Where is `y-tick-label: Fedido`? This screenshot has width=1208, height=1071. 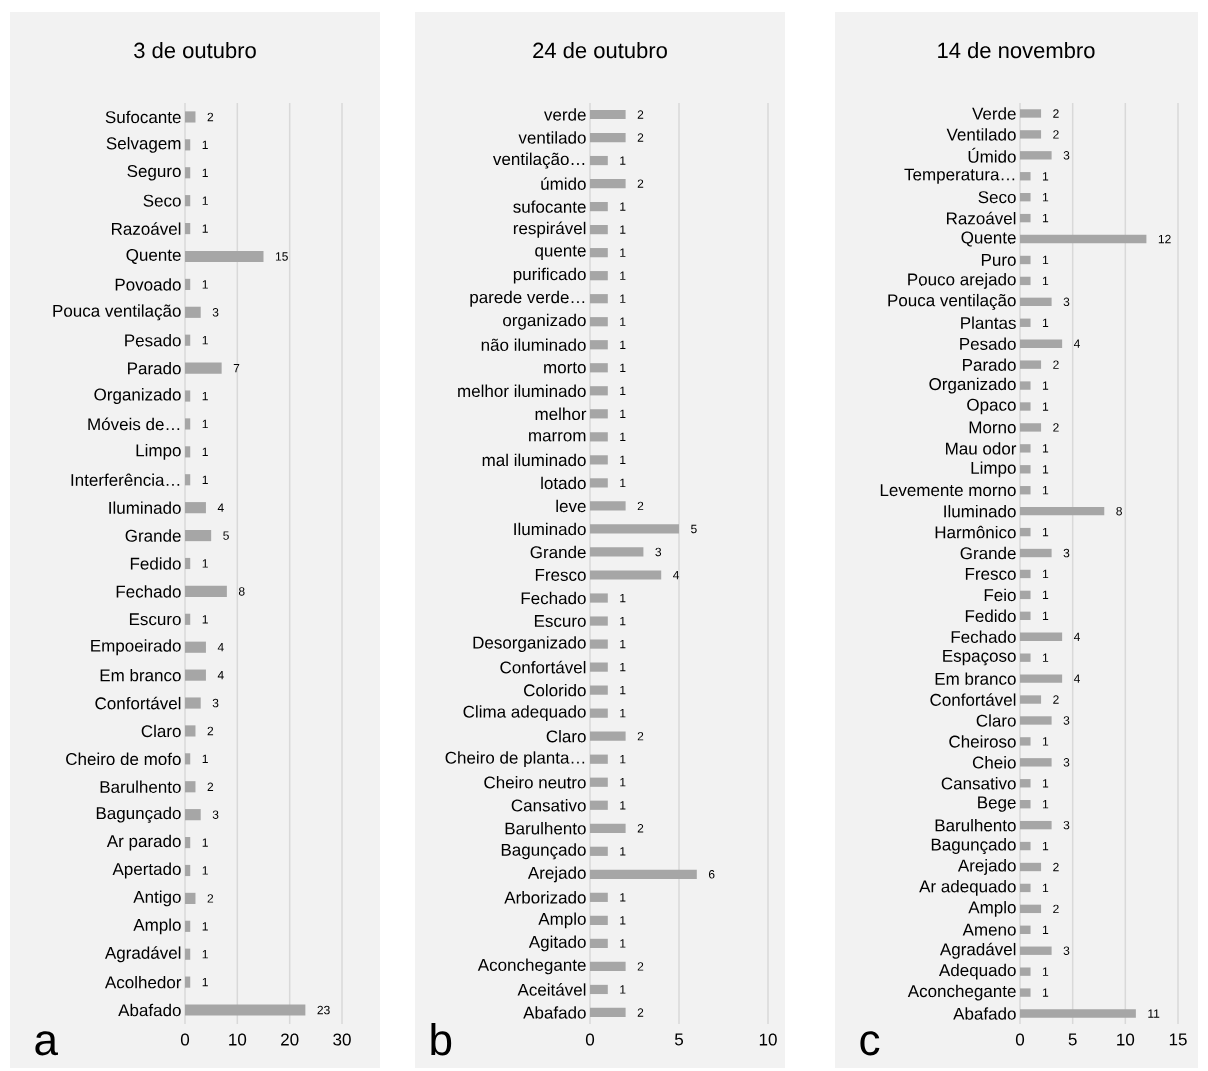
y-tick-label: Fedido is located at coordinates (990, 616).